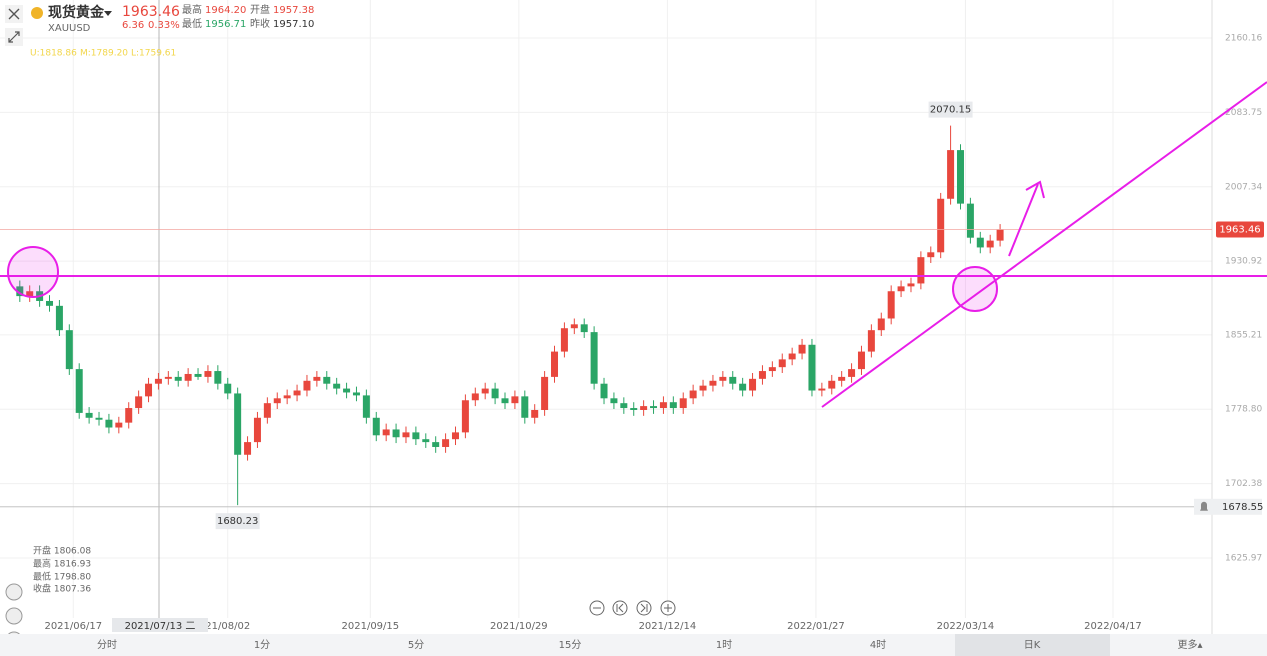 The image size is (1267, 656). Describe the element at coordinates (950, 109) in the screenshot. I see `high-label-bg` at that location.